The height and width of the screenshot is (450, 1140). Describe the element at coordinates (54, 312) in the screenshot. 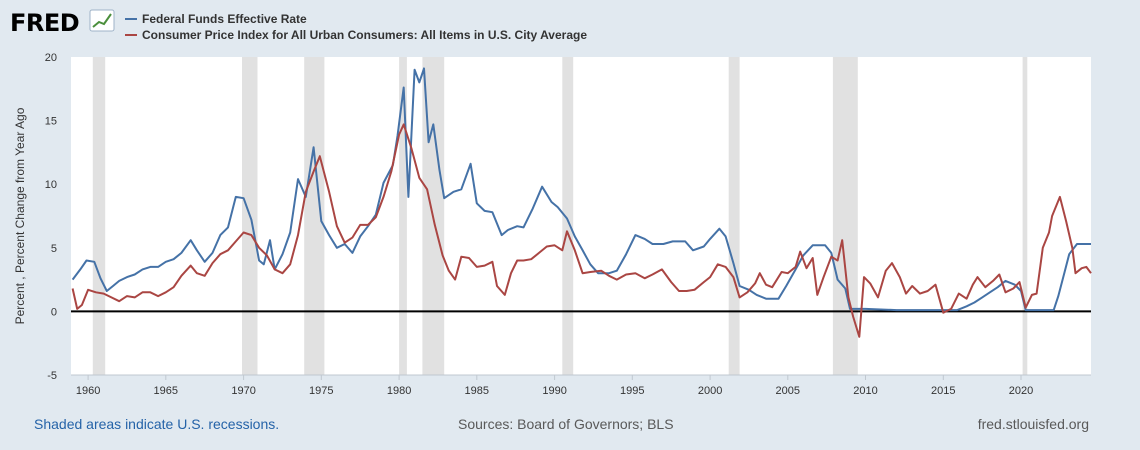

I see `y-tick-label: 0` at that location.